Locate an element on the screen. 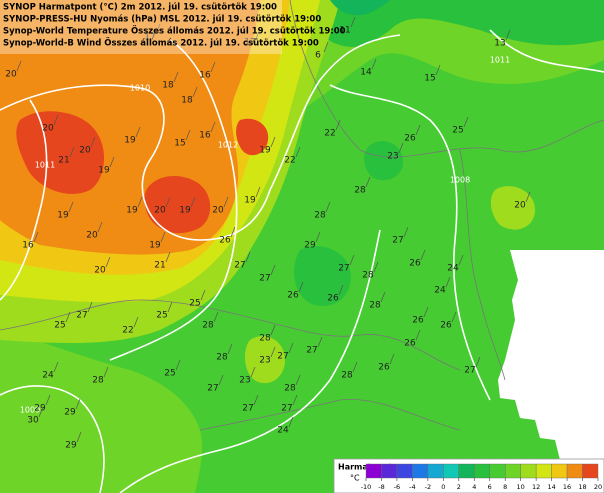 Image resolution: width=604 pixels, height=493 pixels. legend-tick-label: 8 is located at coordinates (505, 487).